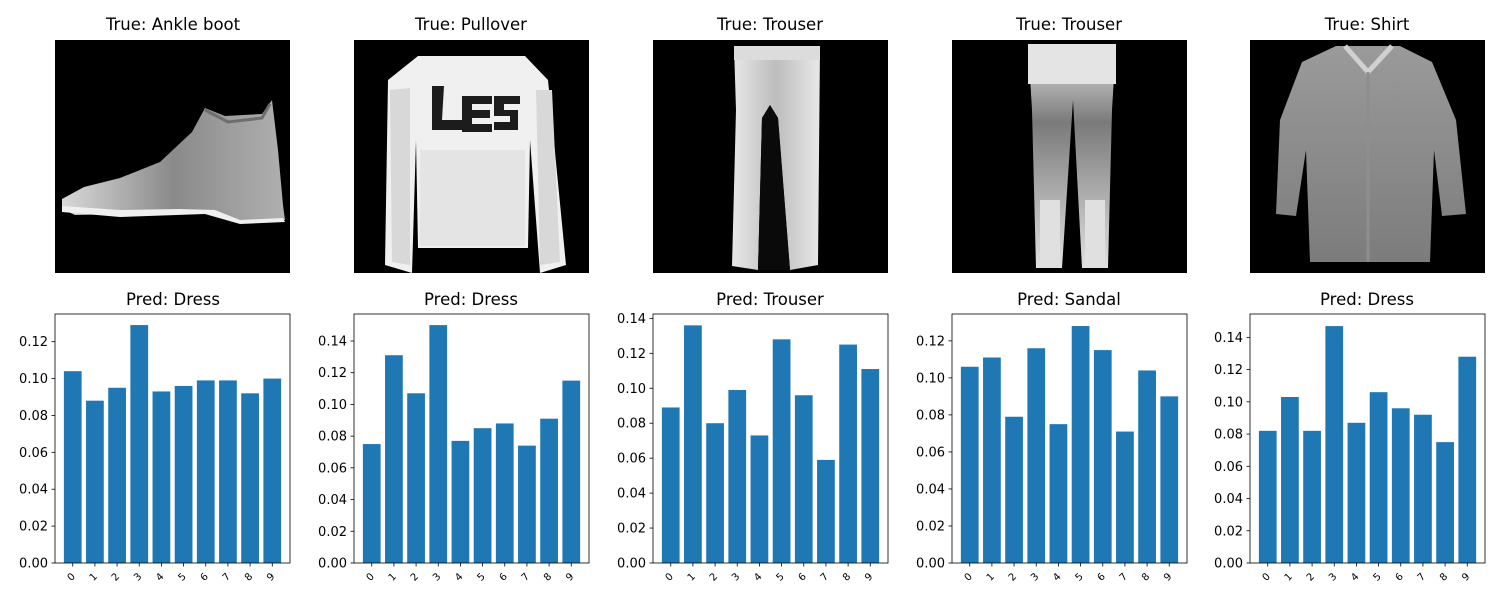 This screenshot has width=1500, height=600. I want to click on image-panel-1: True: Pullover, so click(471, 144).